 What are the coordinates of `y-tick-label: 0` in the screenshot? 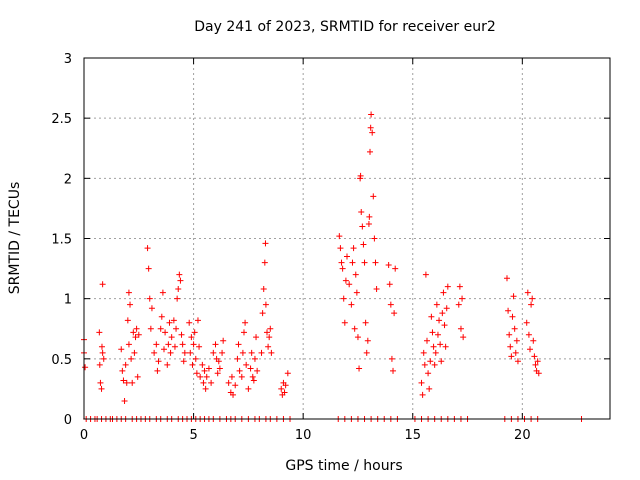 It's located at (68, 420).